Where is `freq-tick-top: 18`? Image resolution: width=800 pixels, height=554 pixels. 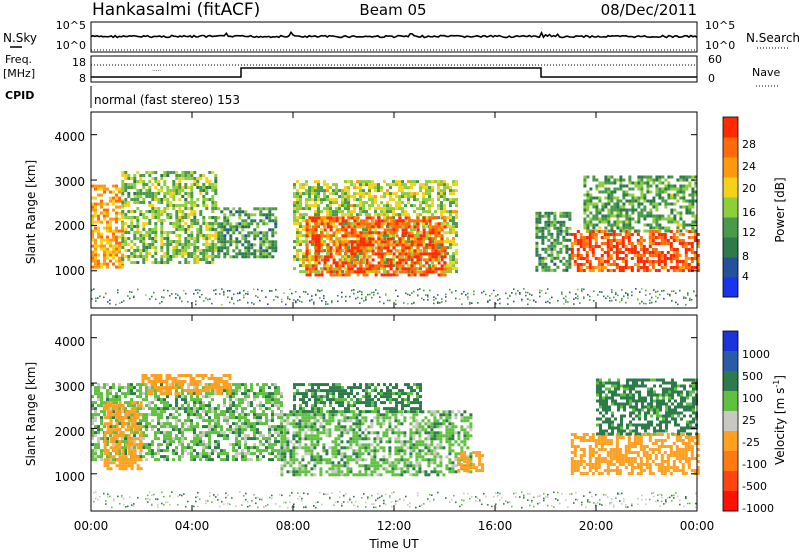
freq-tick-top: 18 is located at coordinates (79, 62).